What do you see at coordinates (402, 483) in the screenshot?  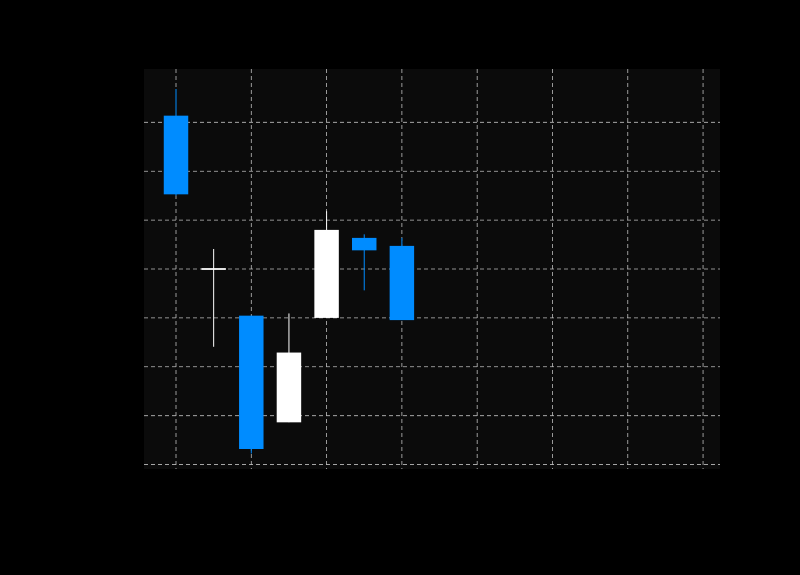 I see `x-tick-label: 6` at bounding box center [402, 483].